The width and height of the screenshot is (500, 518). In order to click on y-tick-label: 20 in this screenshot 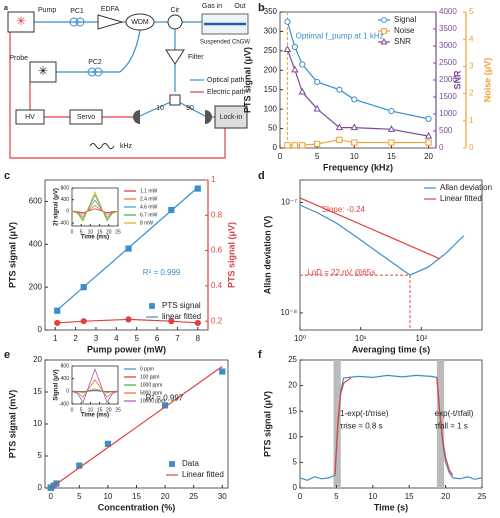, I will do `click(37, 359)`.